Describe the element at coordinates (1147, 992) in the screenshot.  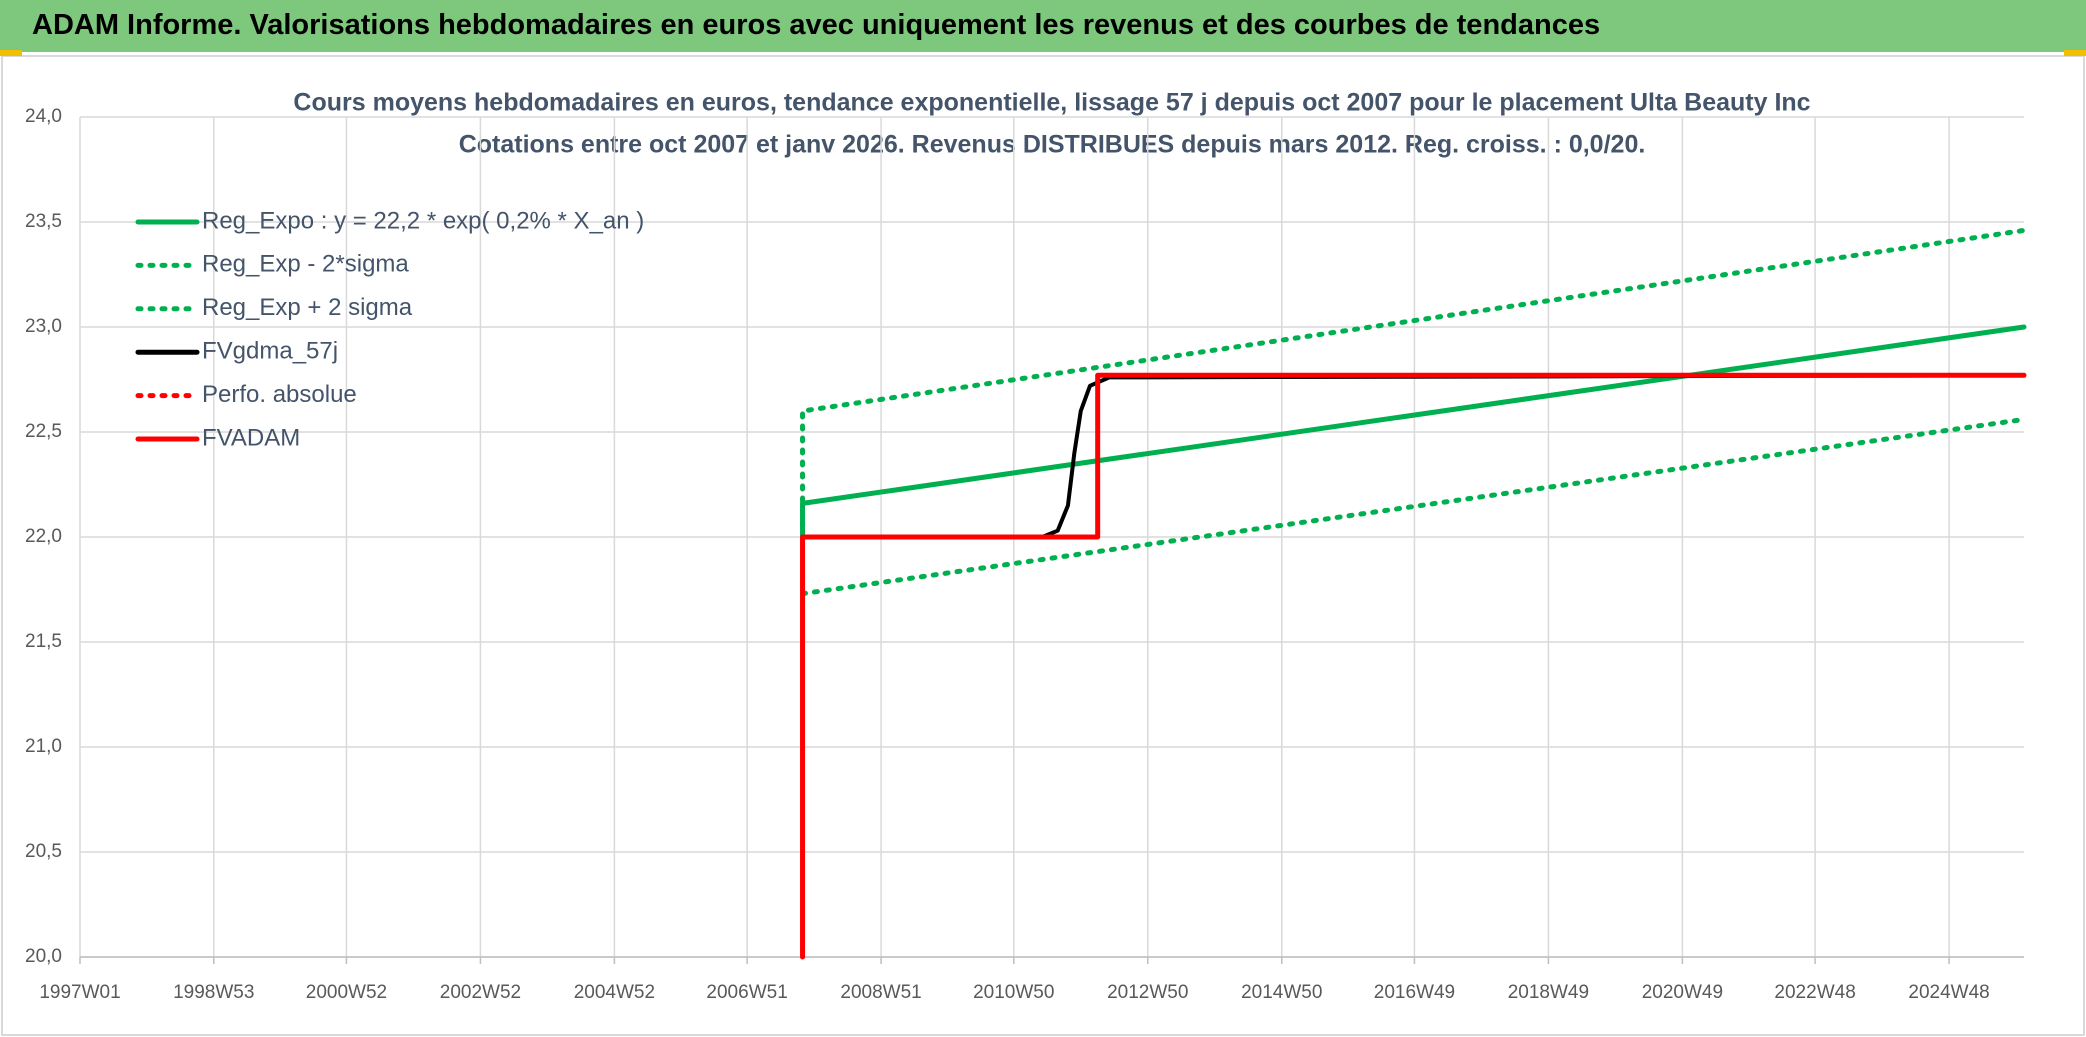
I see `x-tick-label: 2012W50` at that location.